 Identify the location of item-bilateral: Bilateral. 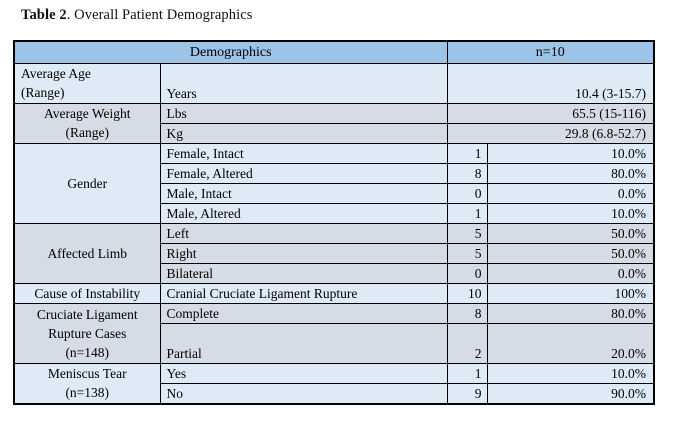
(303, 273).